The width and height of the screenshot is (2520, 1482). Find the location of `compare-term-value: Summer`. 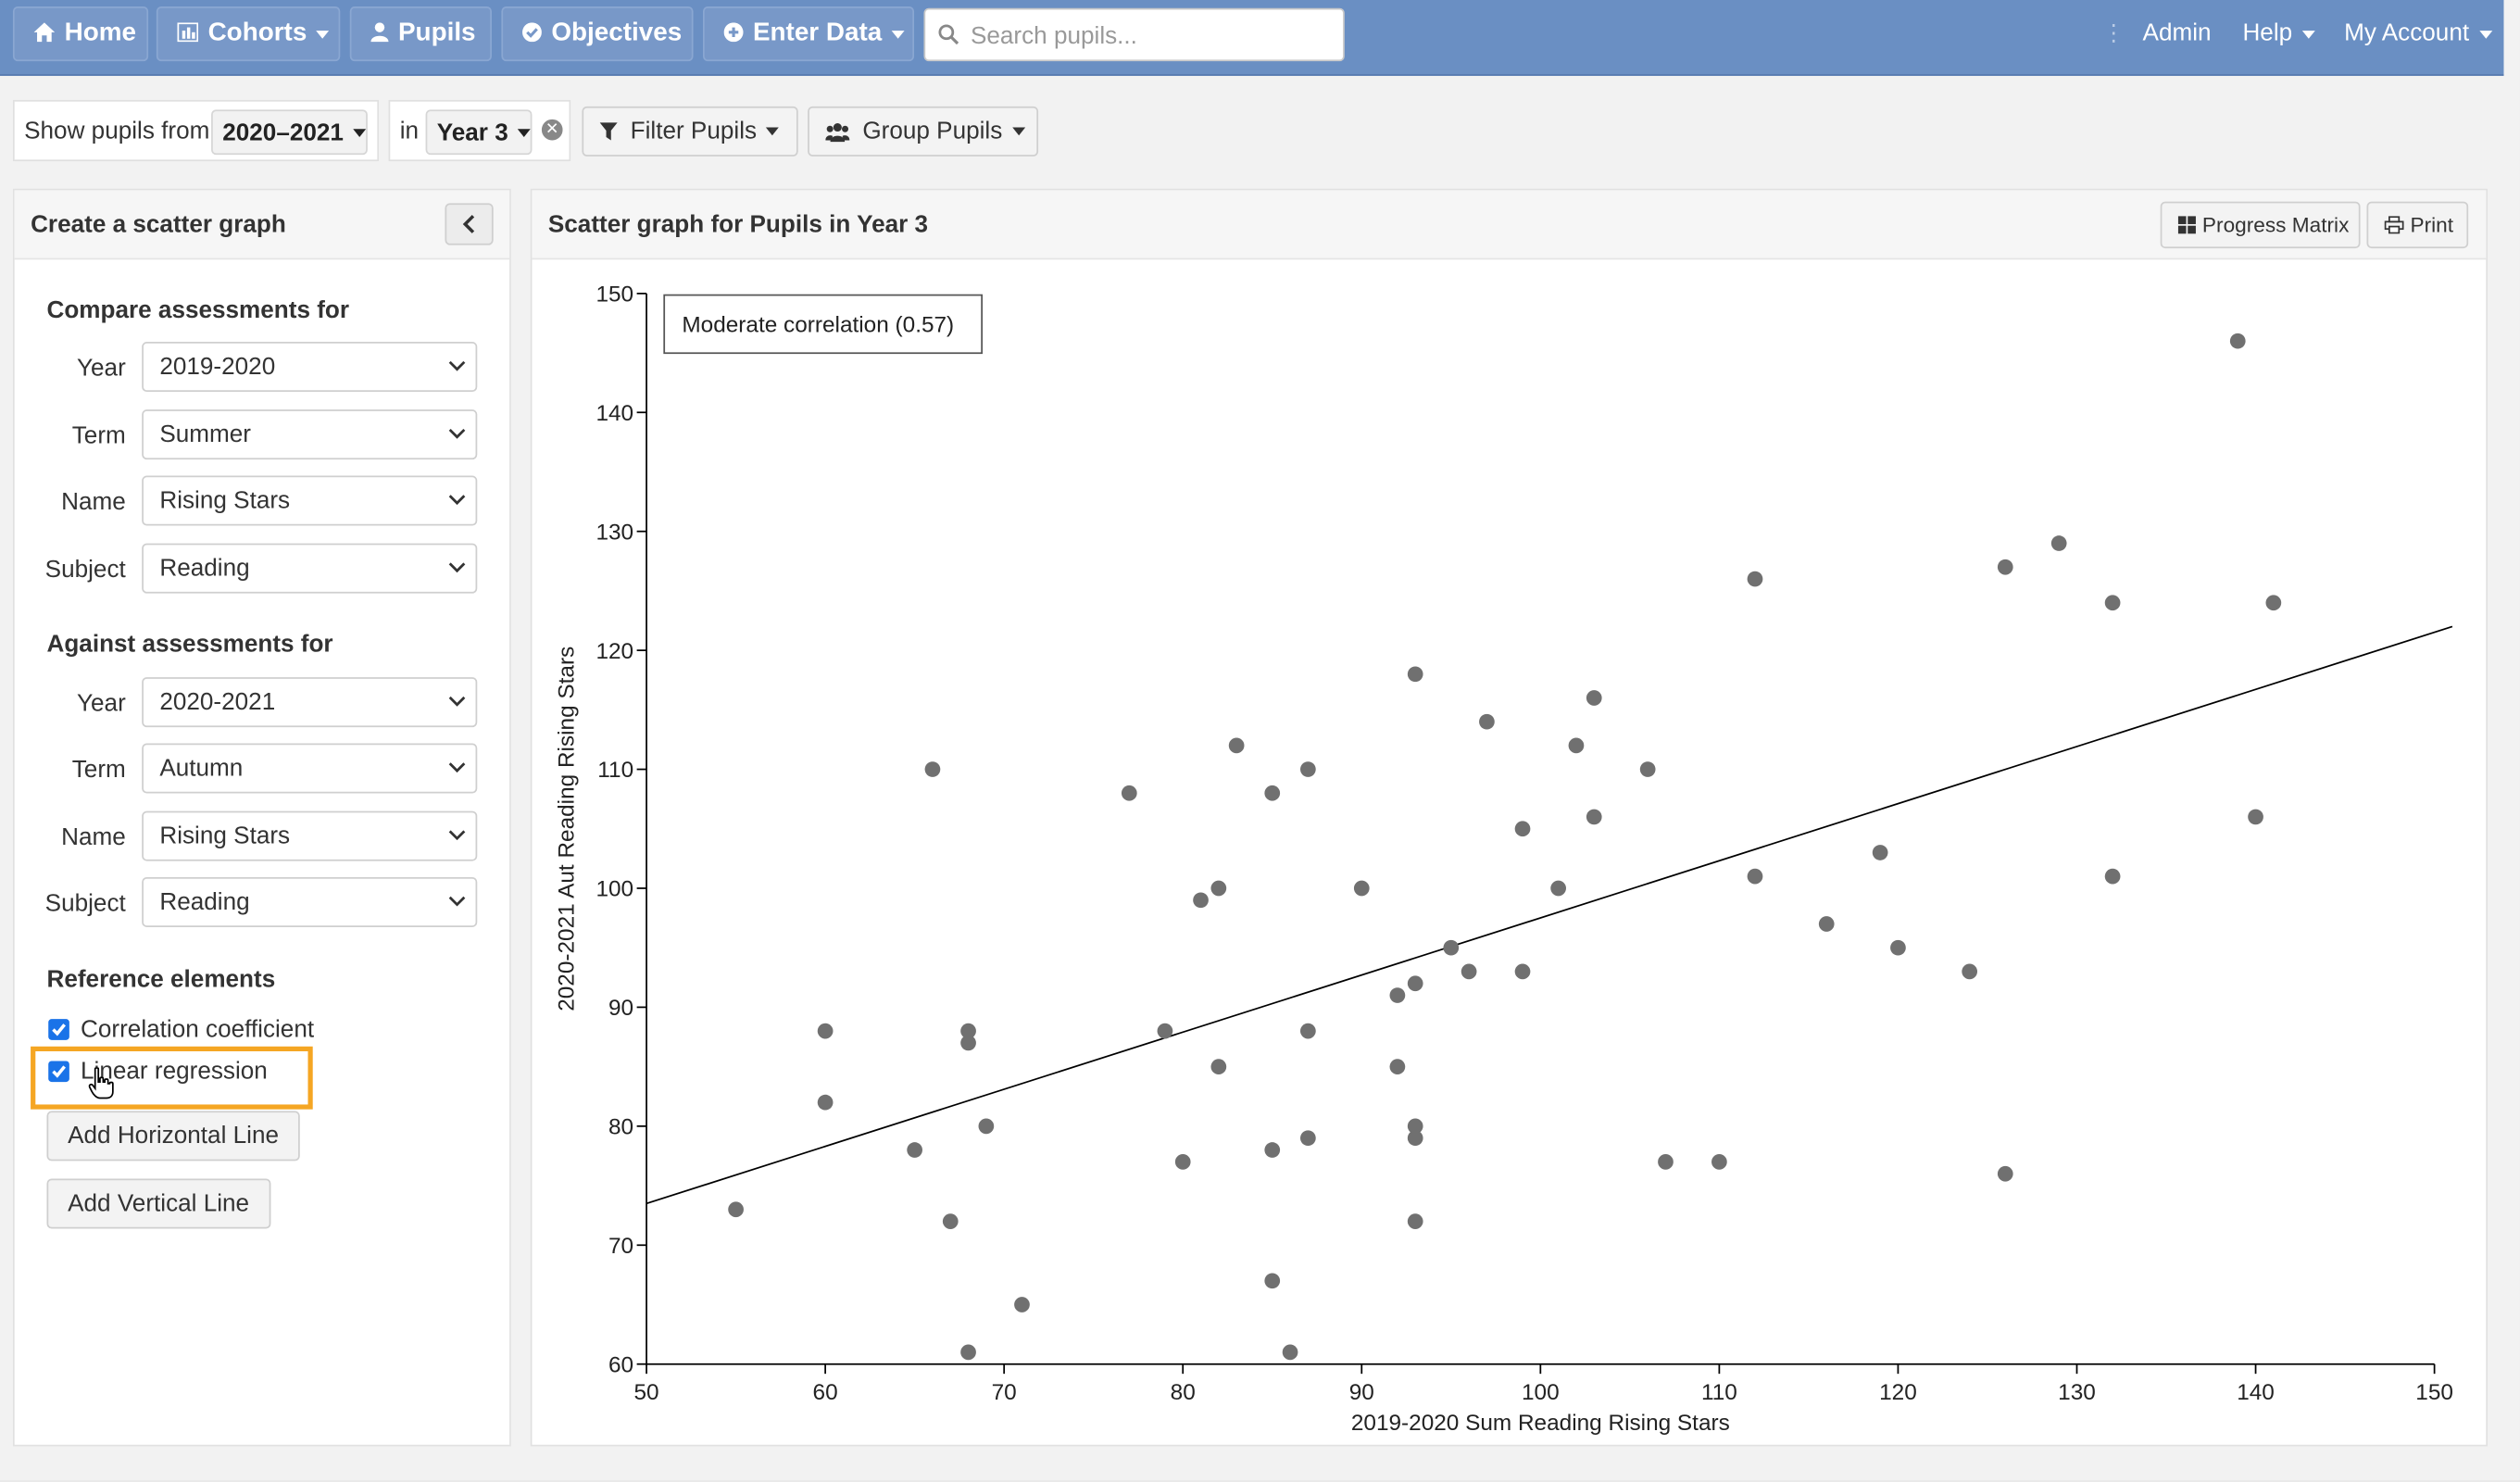

compare-term-value: Summer is located at coordinates (205, 434).